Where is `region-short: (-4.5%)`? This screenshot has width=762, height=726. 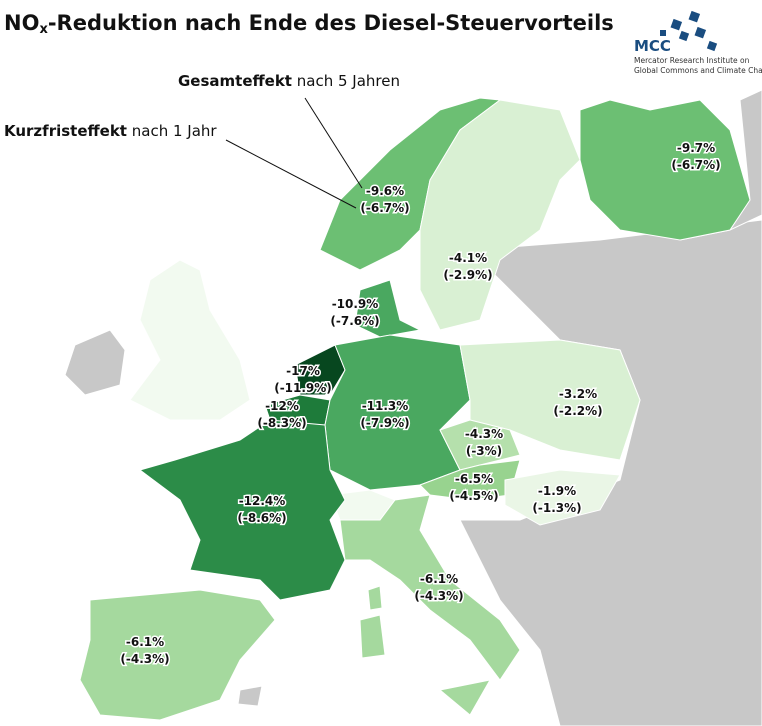 region-short: (-4.5%) is located at coordinates (473, 496).